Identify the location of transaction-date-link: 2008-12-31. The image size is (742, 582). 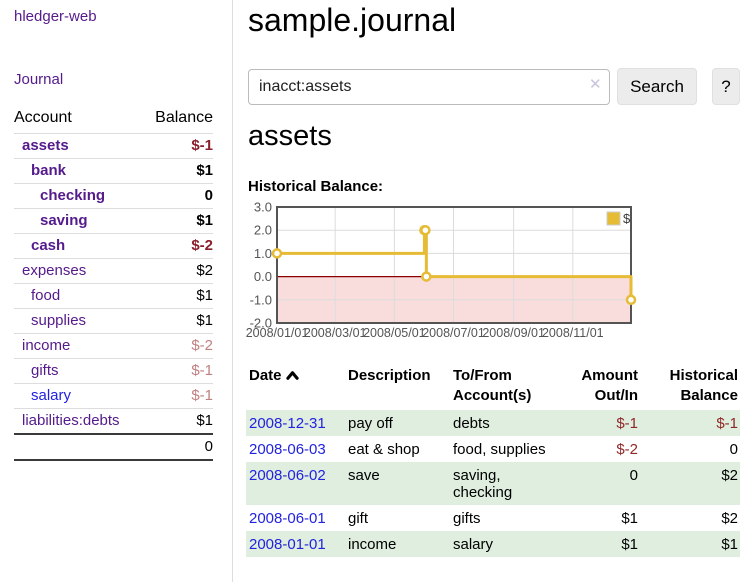
(287, 423).